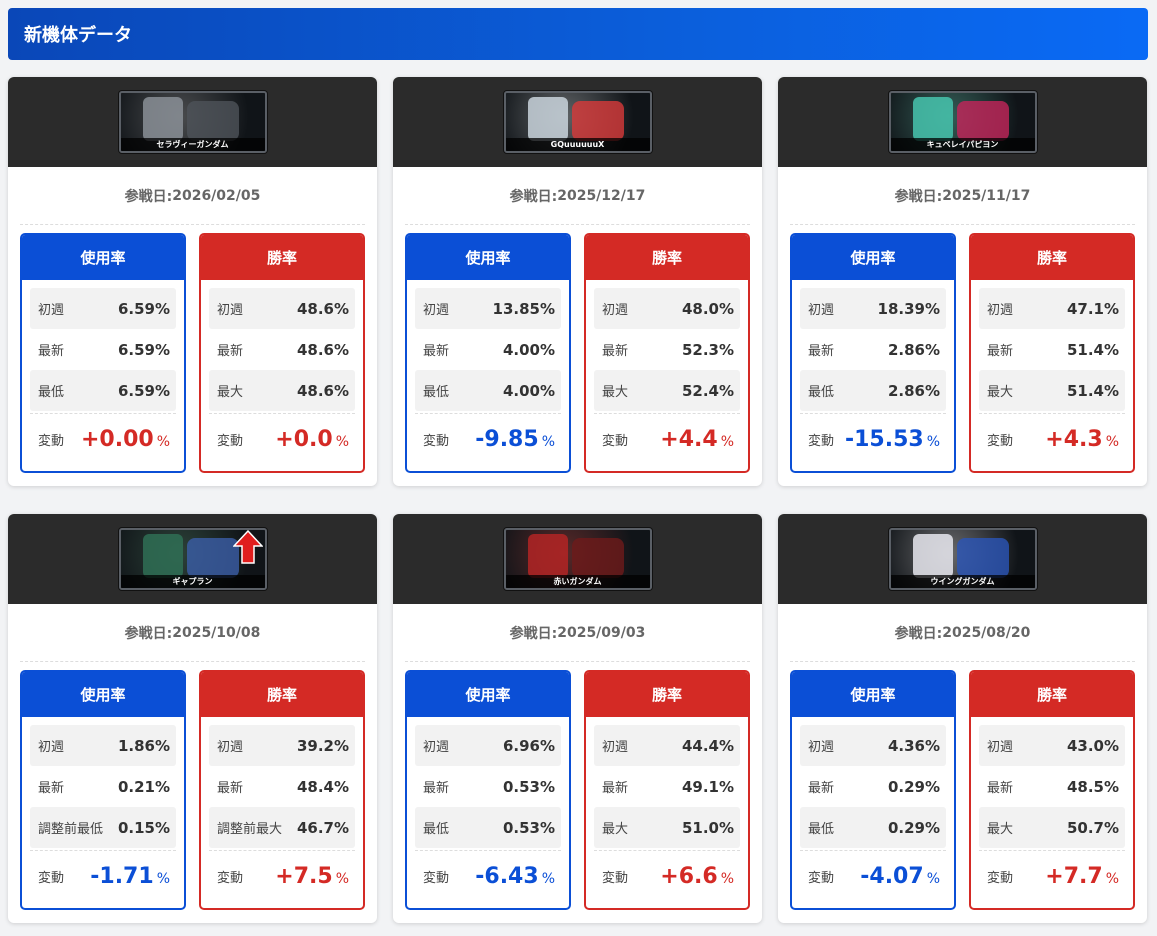  Describe the element at coordinates (667, 390) in the screenshot. I see `stat-row: 最大 52.4%` at that location.